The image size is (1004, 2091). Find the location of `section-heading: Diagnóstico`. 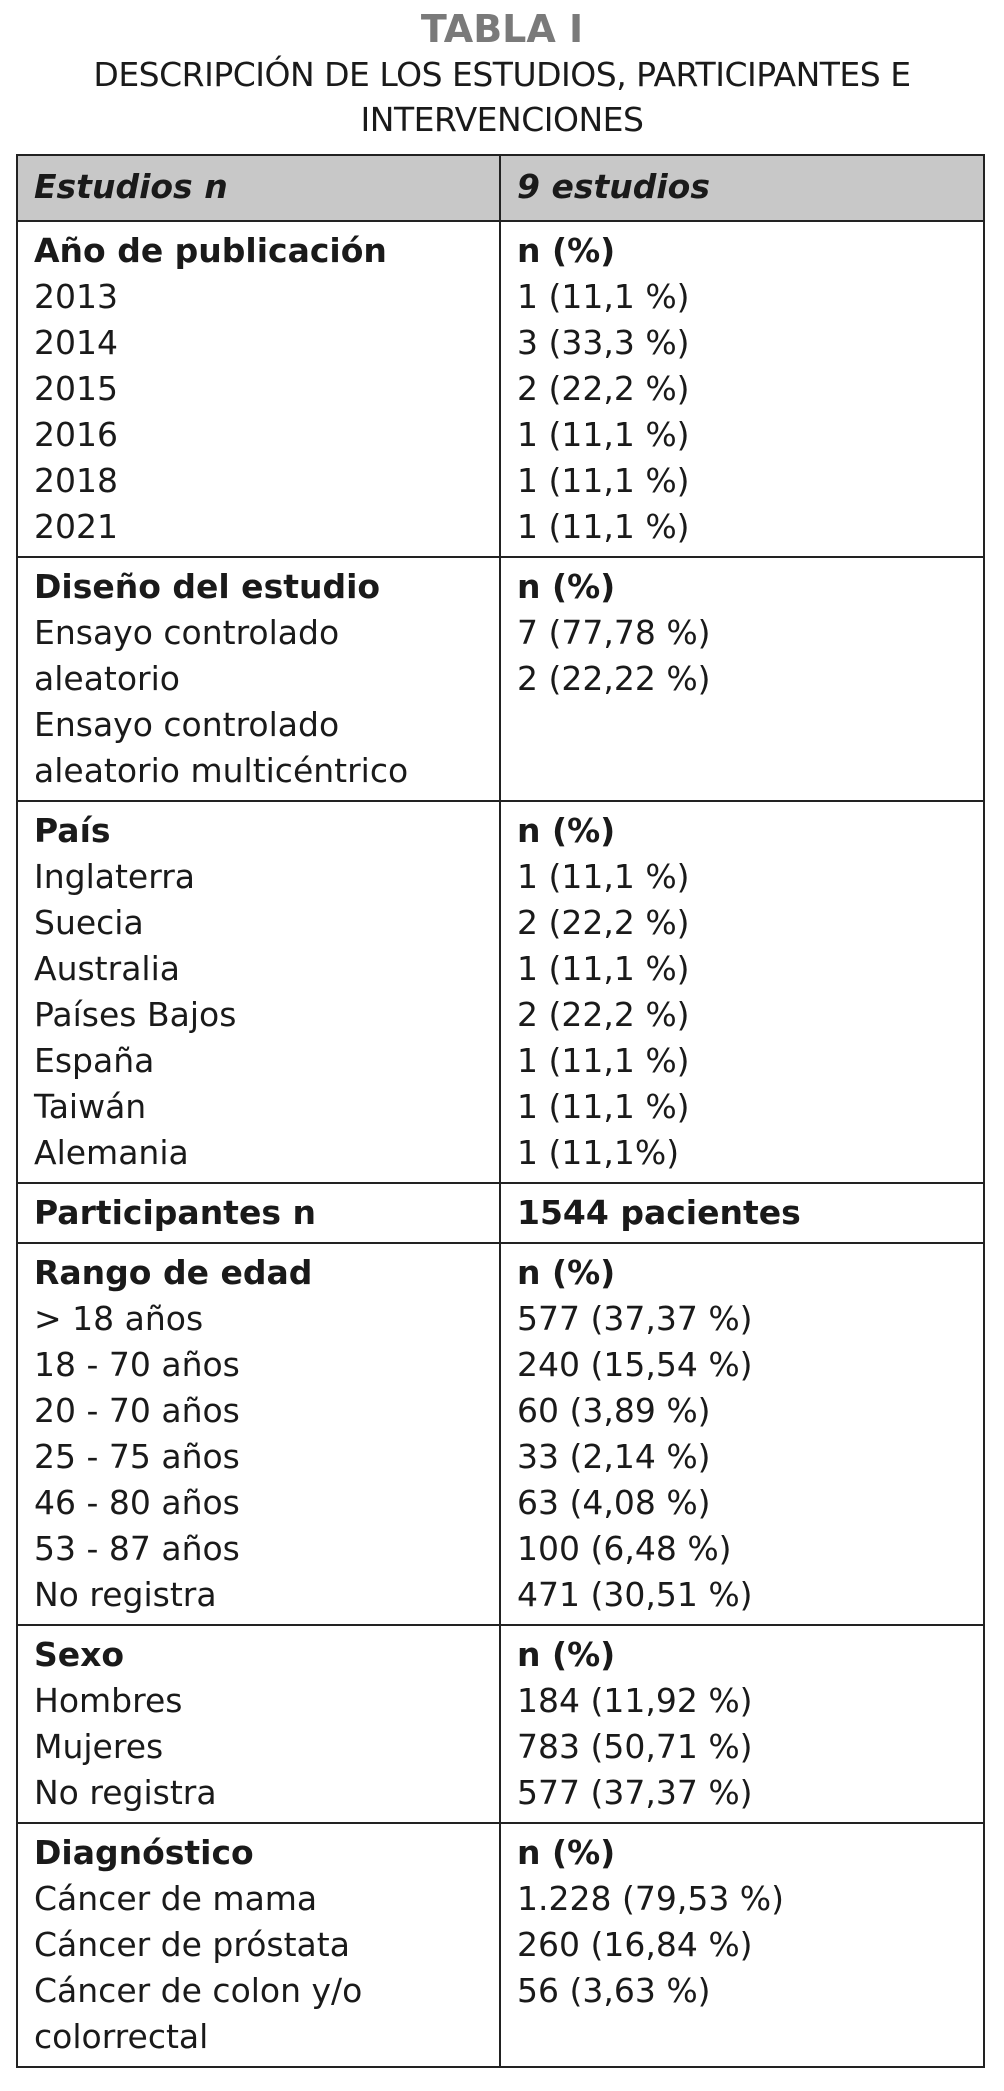

section-heading: Diagnóstico is located at coordinates (144, 1852).